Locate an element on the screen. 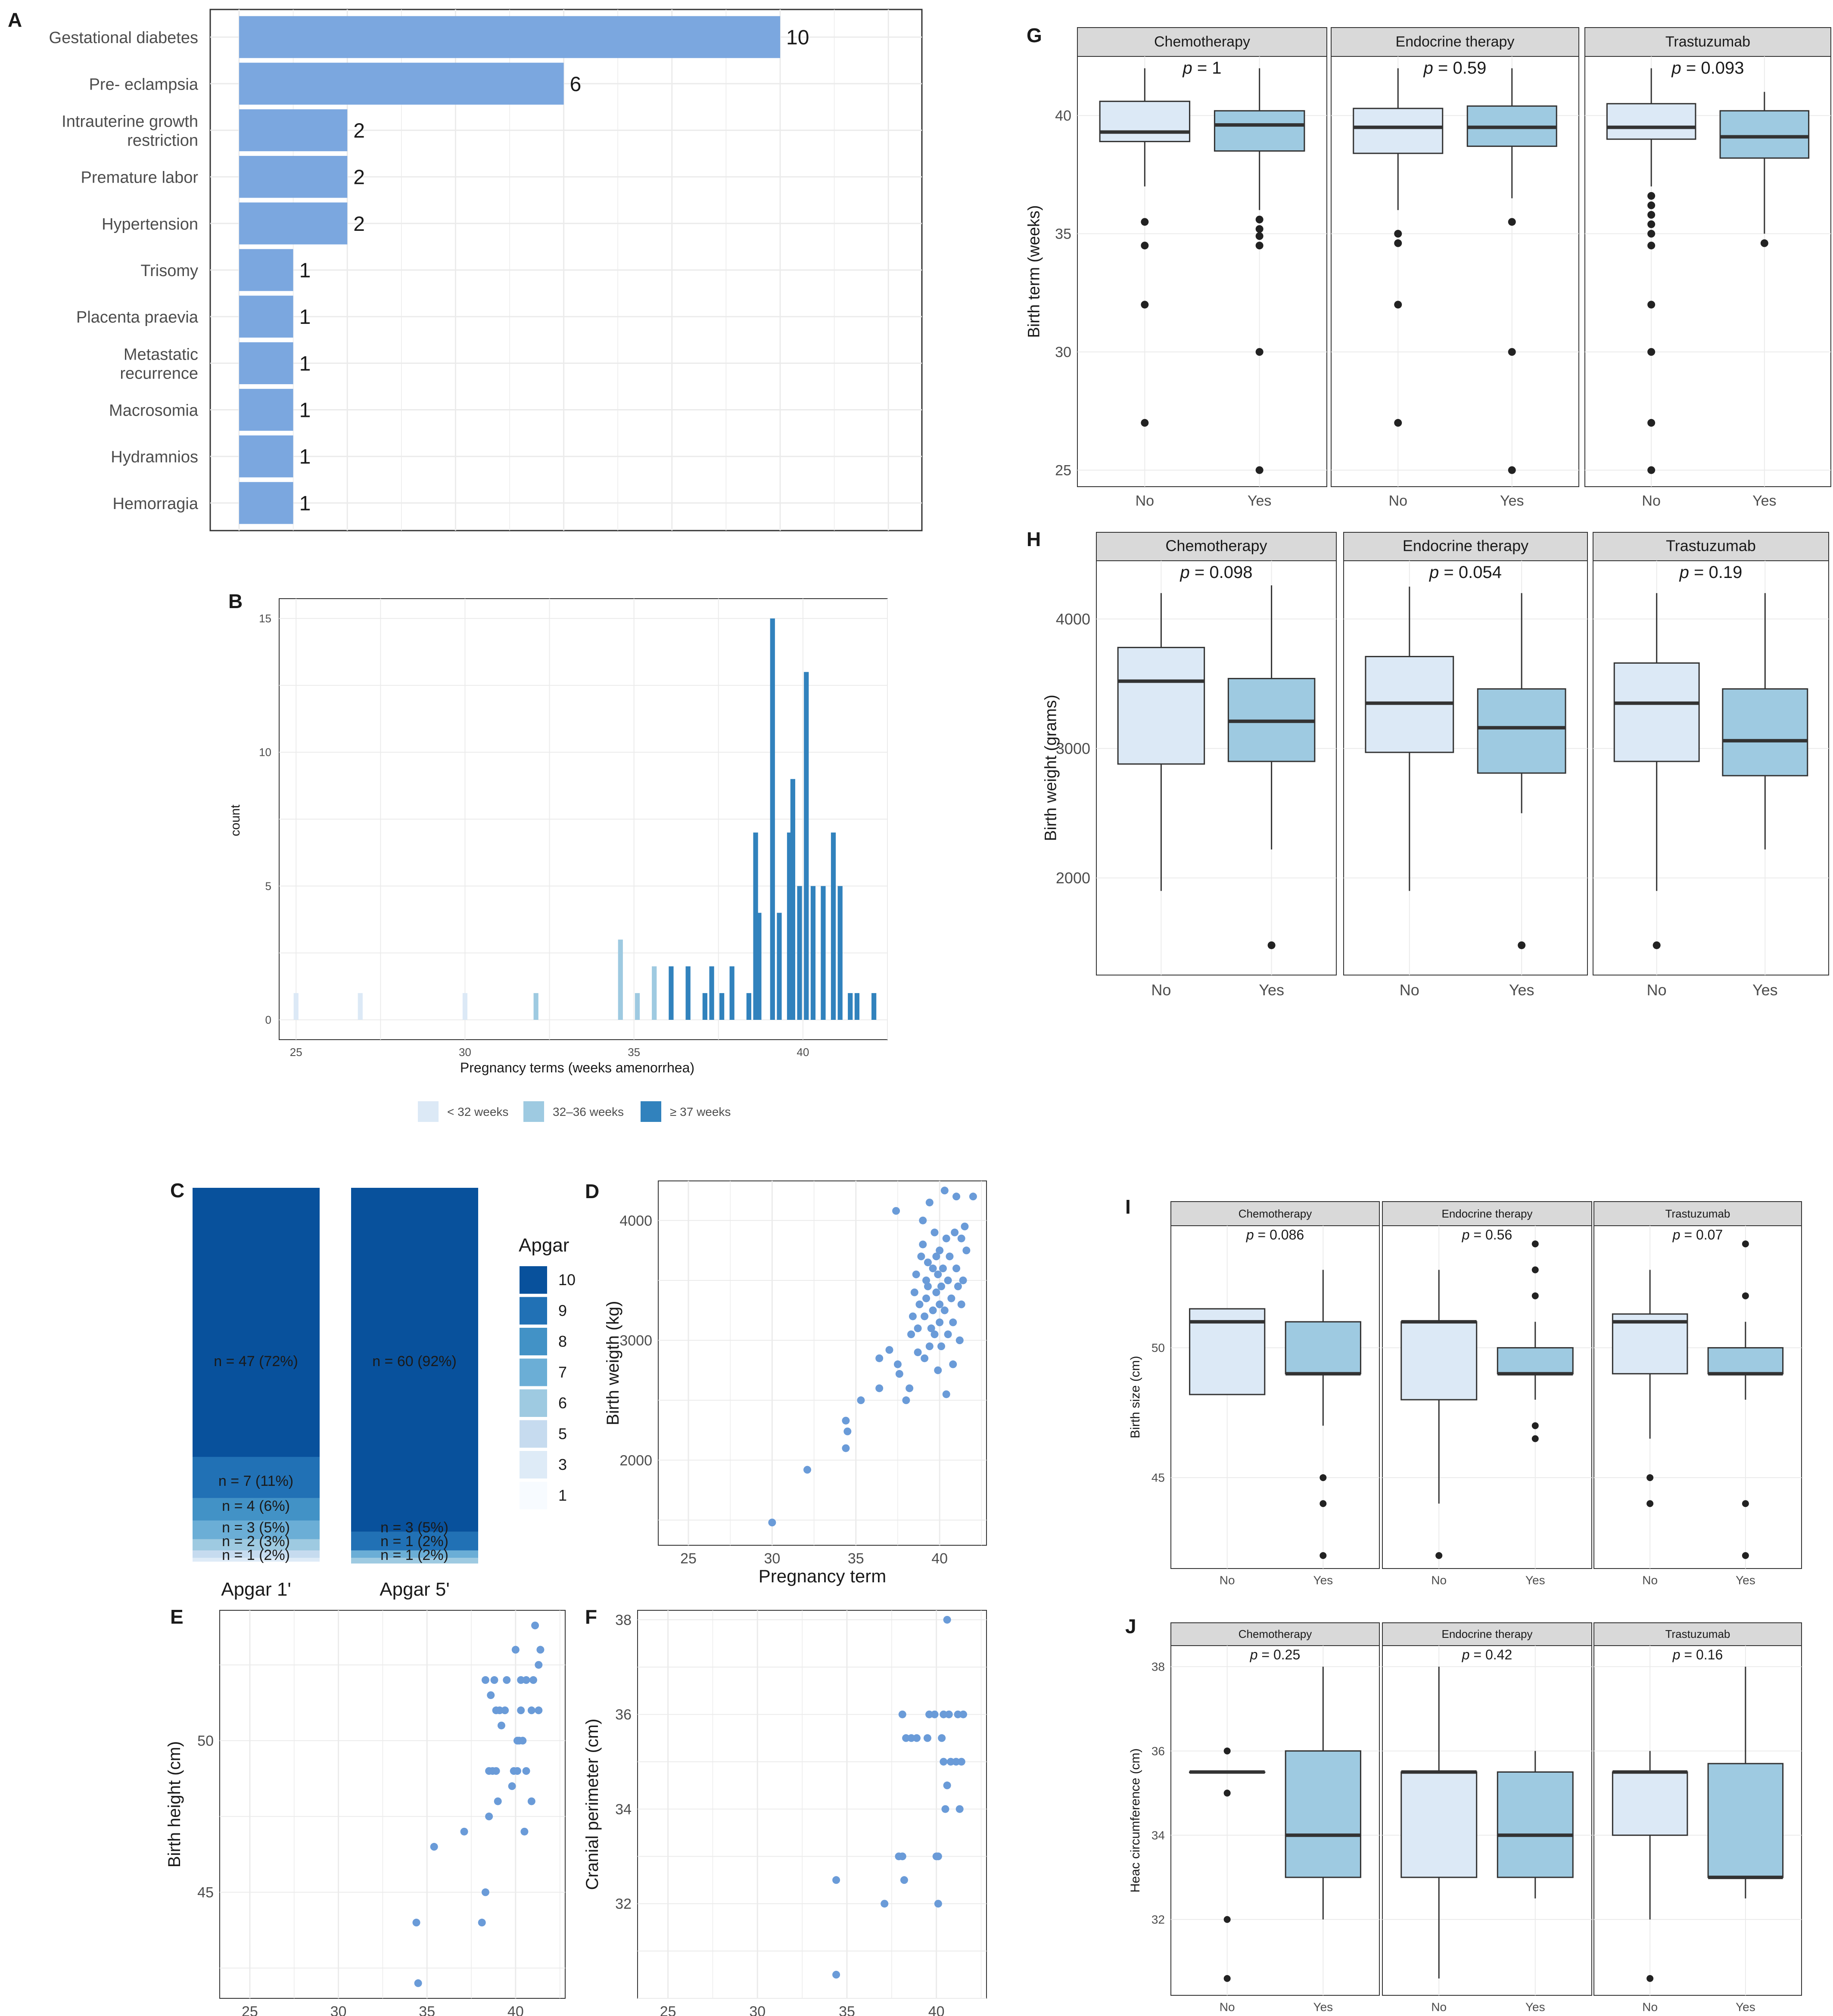 Image resolution: width=1833 pixels, height=2016 pixels. category-label: Gestational diabetes is located at coordinates (124, 38).